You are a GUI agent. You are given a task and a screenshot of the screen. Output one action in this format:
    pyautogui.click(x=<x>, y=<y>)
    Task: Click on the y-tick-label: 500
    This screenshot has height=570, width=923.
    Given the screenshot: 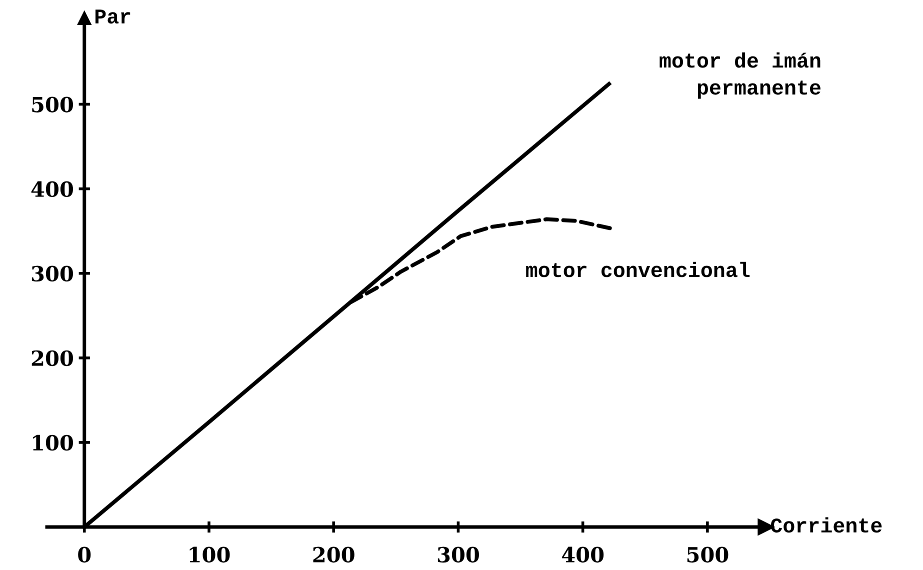 What is the action you would take?
    pyautogui.click(x=52, y=104)
    